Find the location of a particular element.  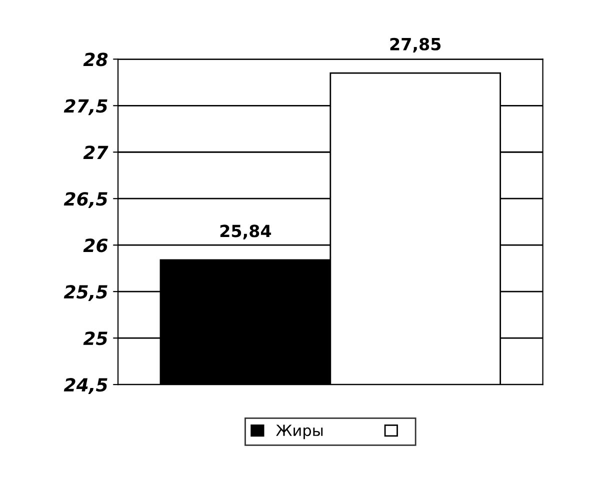

y-tick-label: 25 is located at coordinates (95, 339).